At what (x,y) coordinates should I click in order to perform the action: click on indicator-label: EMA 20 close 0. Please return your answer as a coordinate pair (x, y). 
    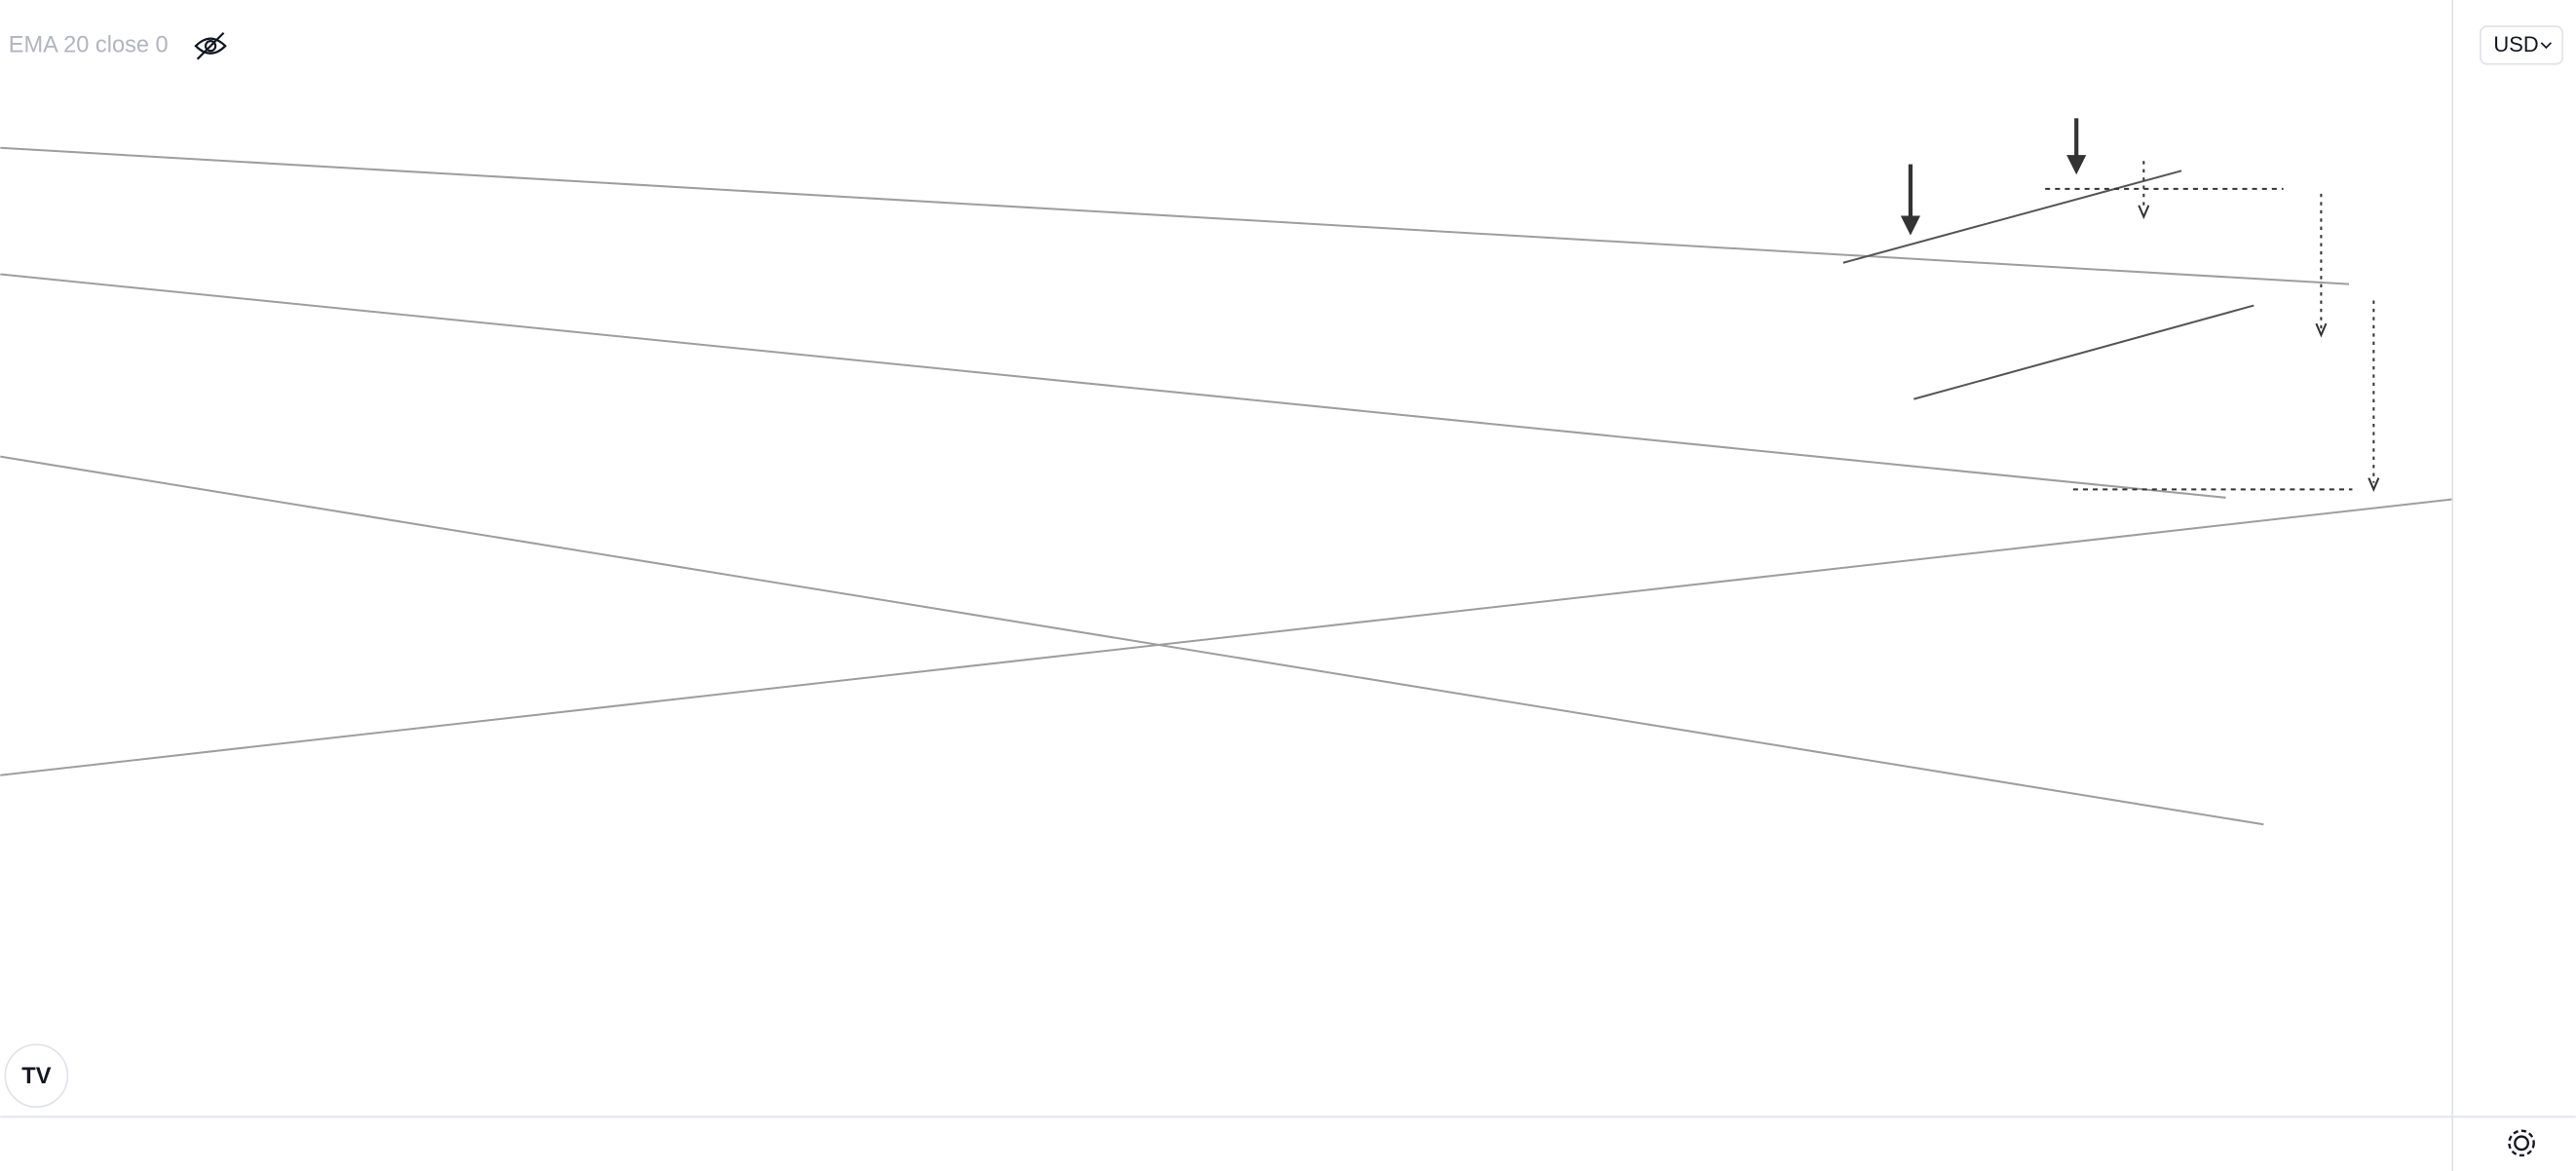
    Looking at the image, I should click on (89, 45).